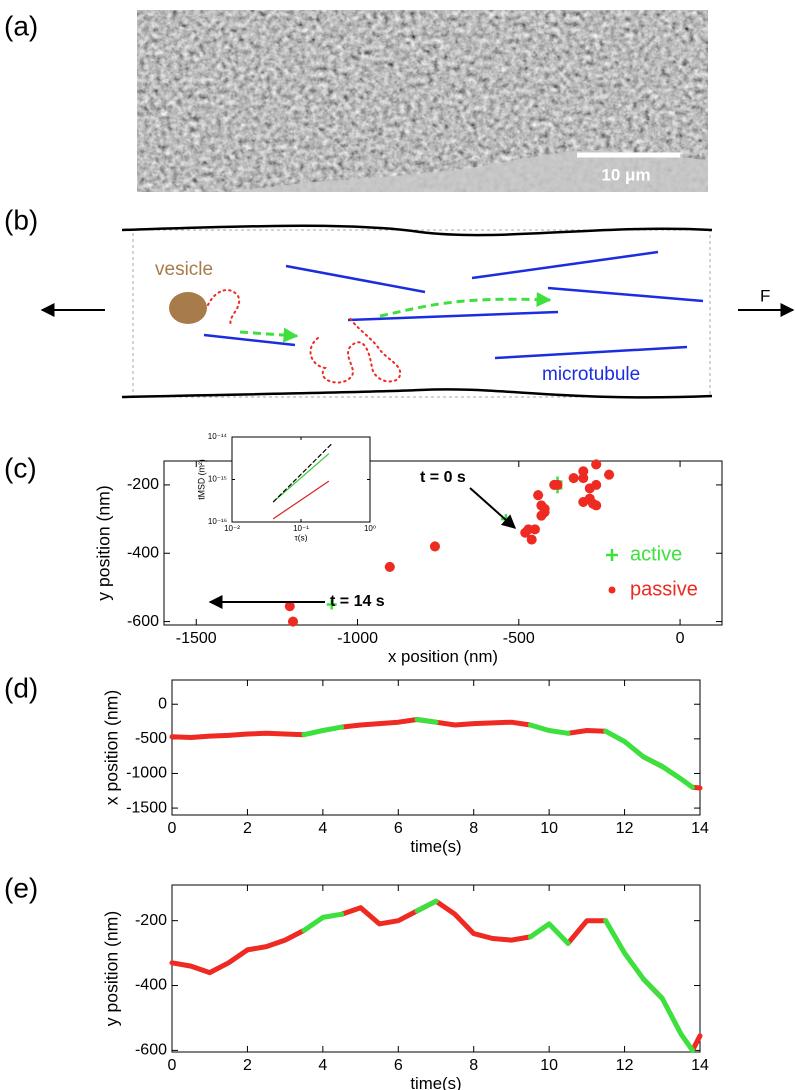 The height and width of the screenshot is (1090, 795). I want to click on x-tick-label: 10⁻², so click(232, 528).